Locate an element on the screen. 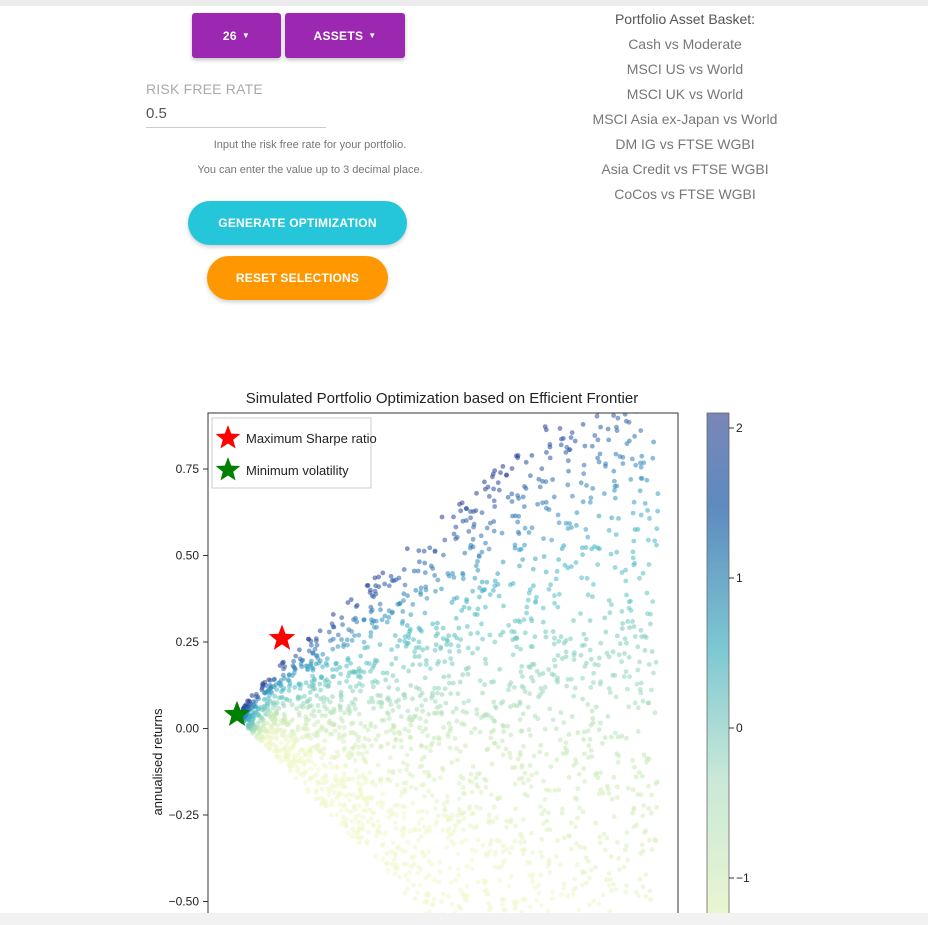 This screenshot has width=928, height=925. risk-free-rate-input is located at coordinates (236, 113).